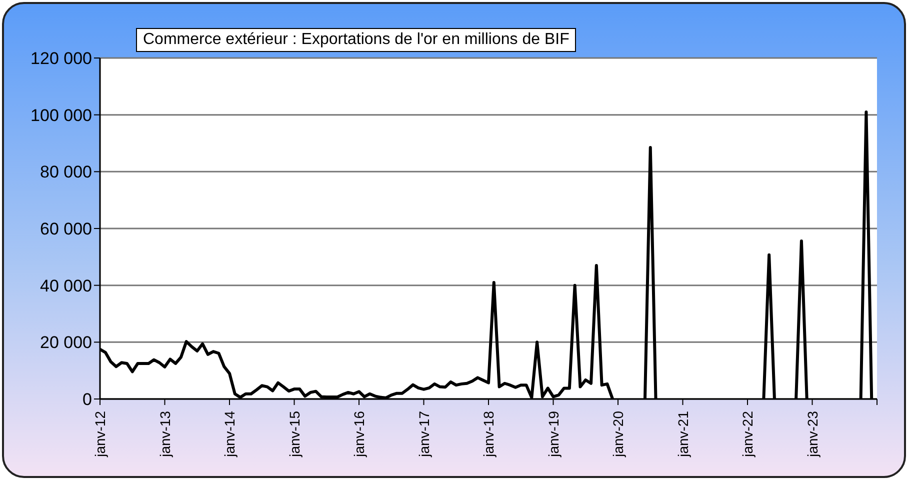  Describe the element at coordinates (682, 434) in the screenshot. I see `x-tick-label: janv-21` at that location.